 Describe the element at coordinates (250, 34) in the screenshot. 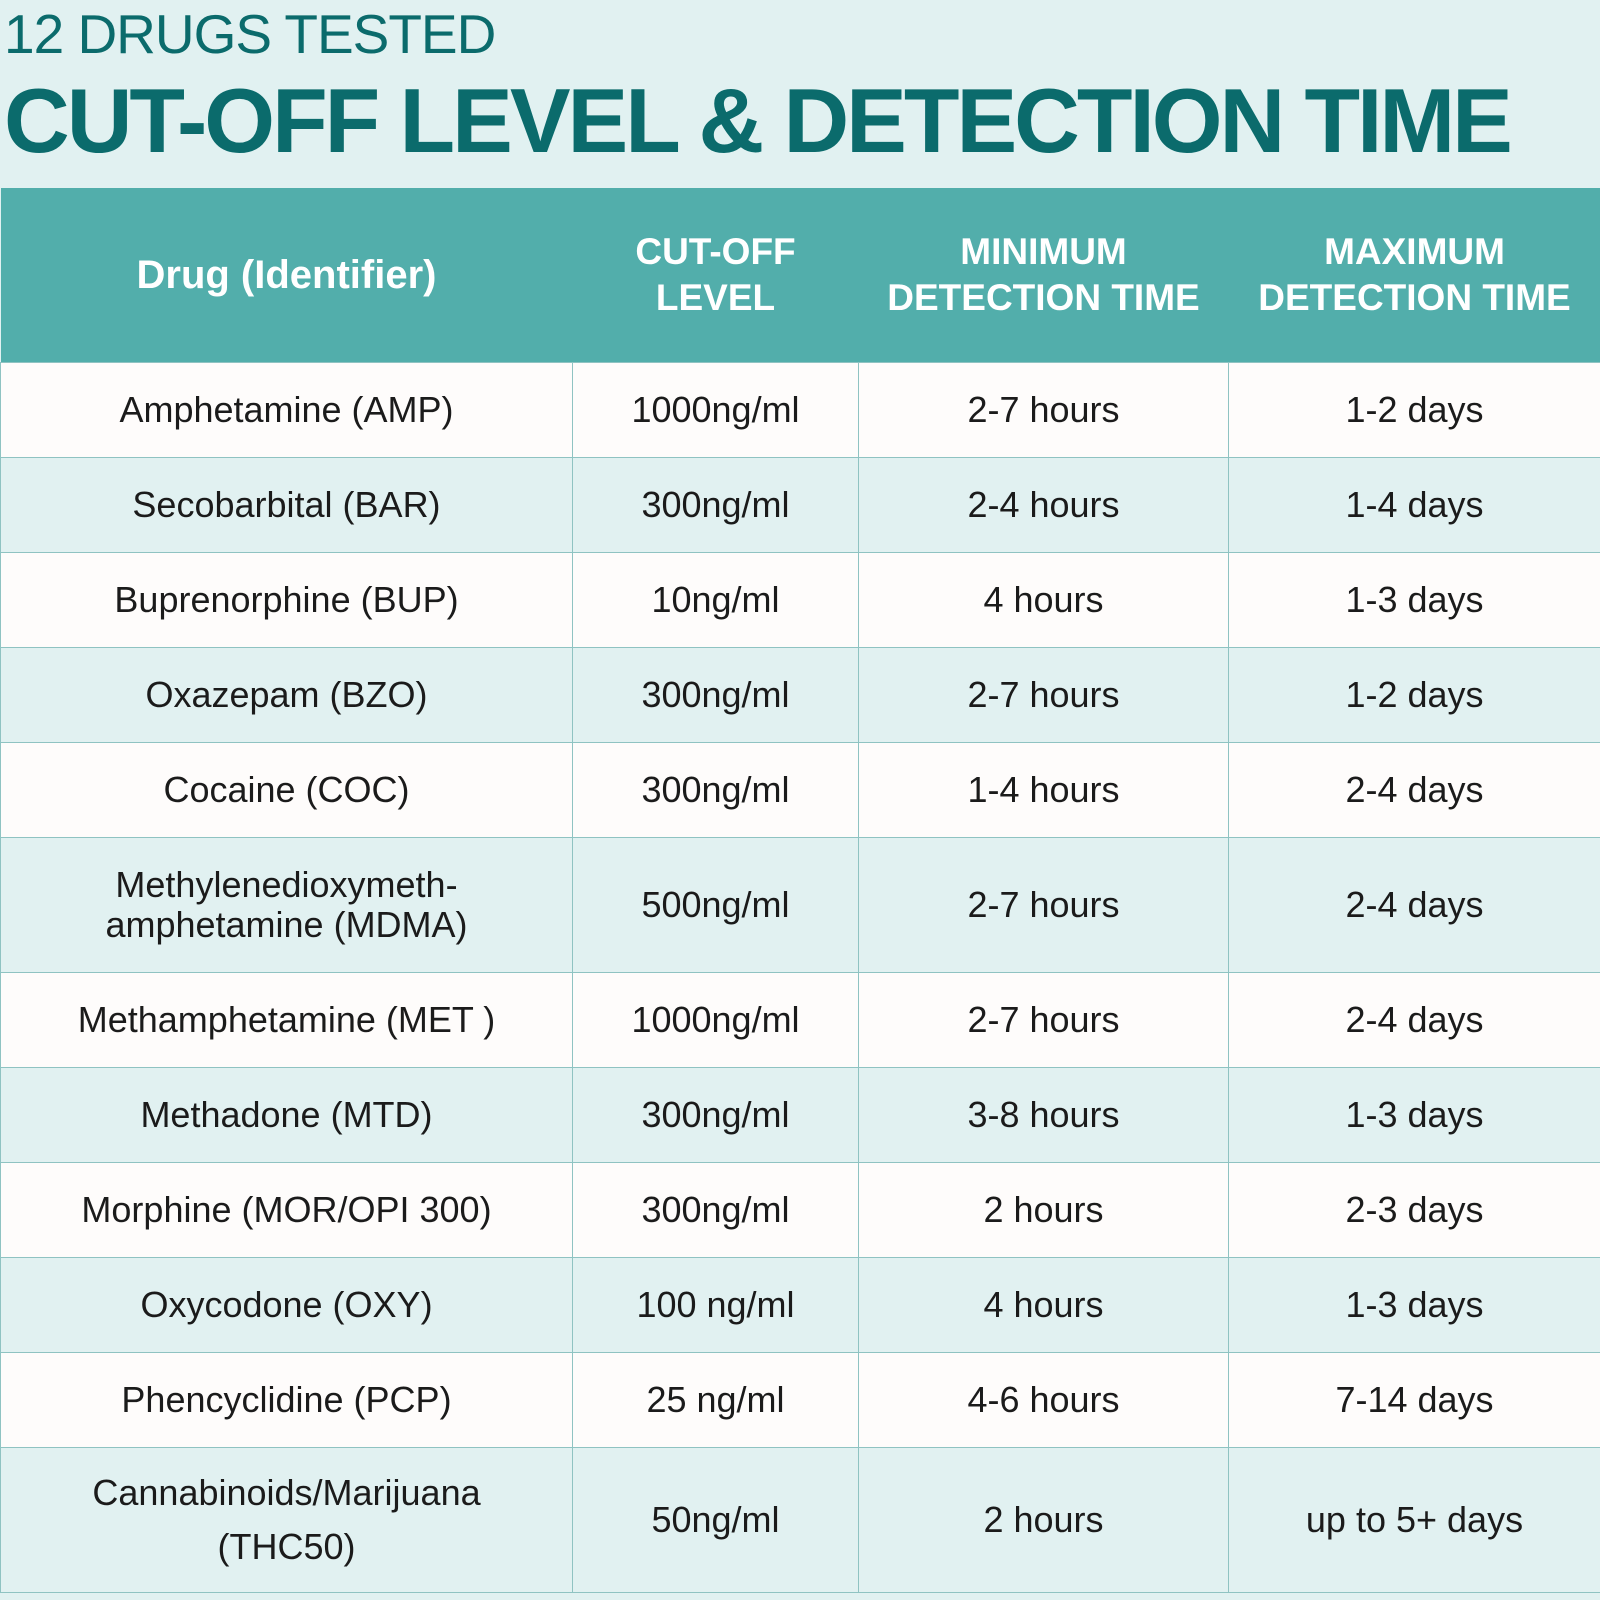

I see `page-subtitle: 12 DRUGS TESTED` at that location.